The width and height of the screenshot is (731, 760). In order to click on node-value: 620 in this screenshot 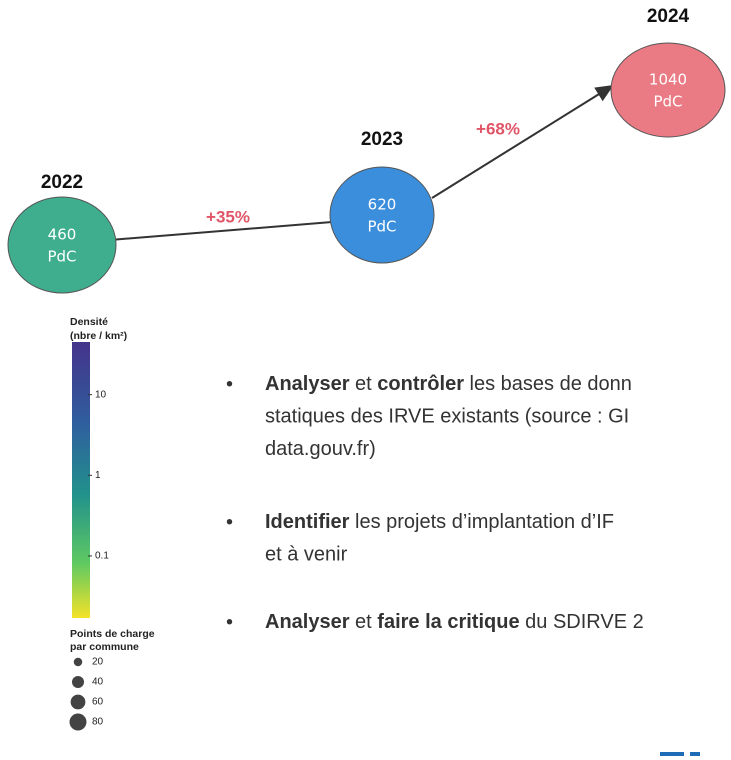, I will do `click(382, 205)`.